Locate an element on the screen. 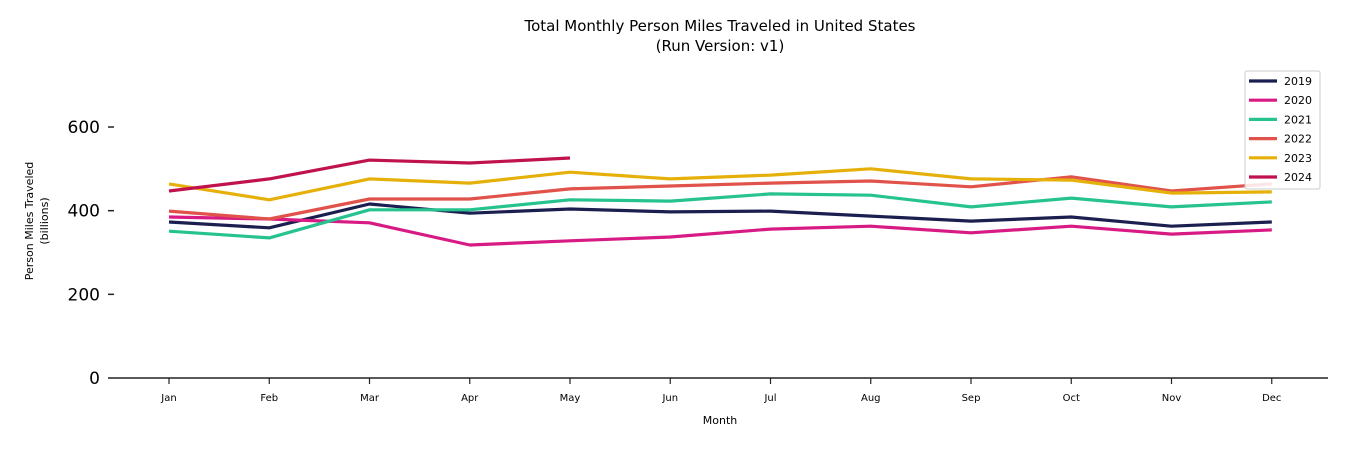 The image size is (1350, 450). x-tick-label: Feb is located at coordinates (269, 398).